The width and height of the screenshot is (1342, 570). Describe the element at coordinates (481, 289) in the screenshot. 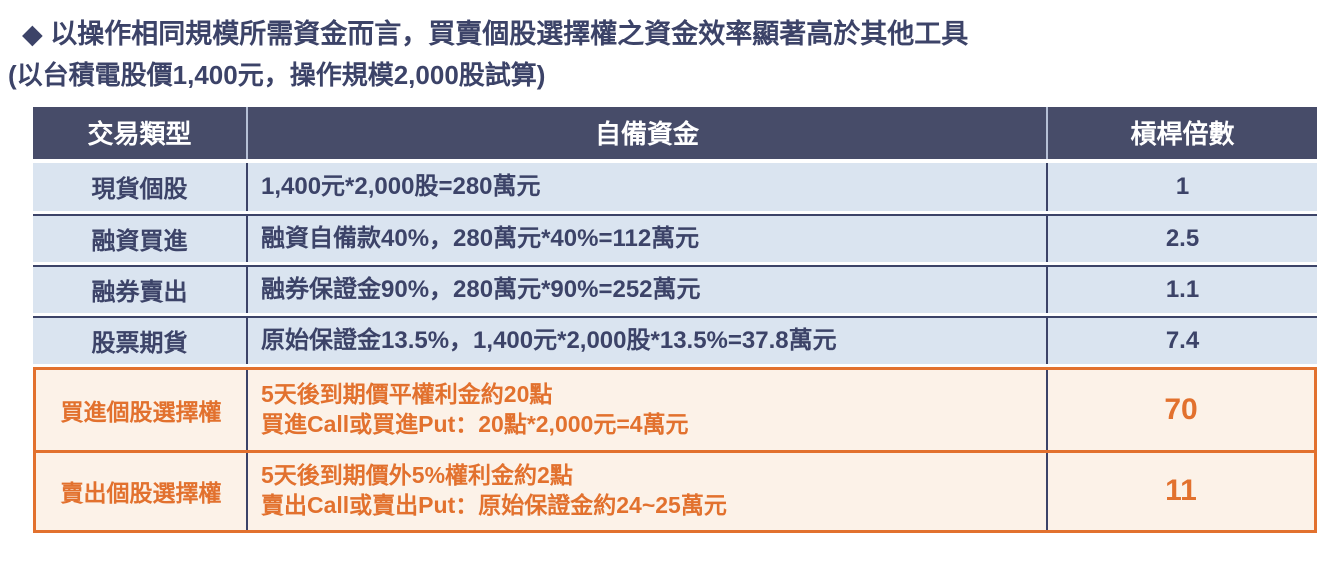

I see `capital-line: 融券保證金90%，280萬元*90%=252萬元` at that location.